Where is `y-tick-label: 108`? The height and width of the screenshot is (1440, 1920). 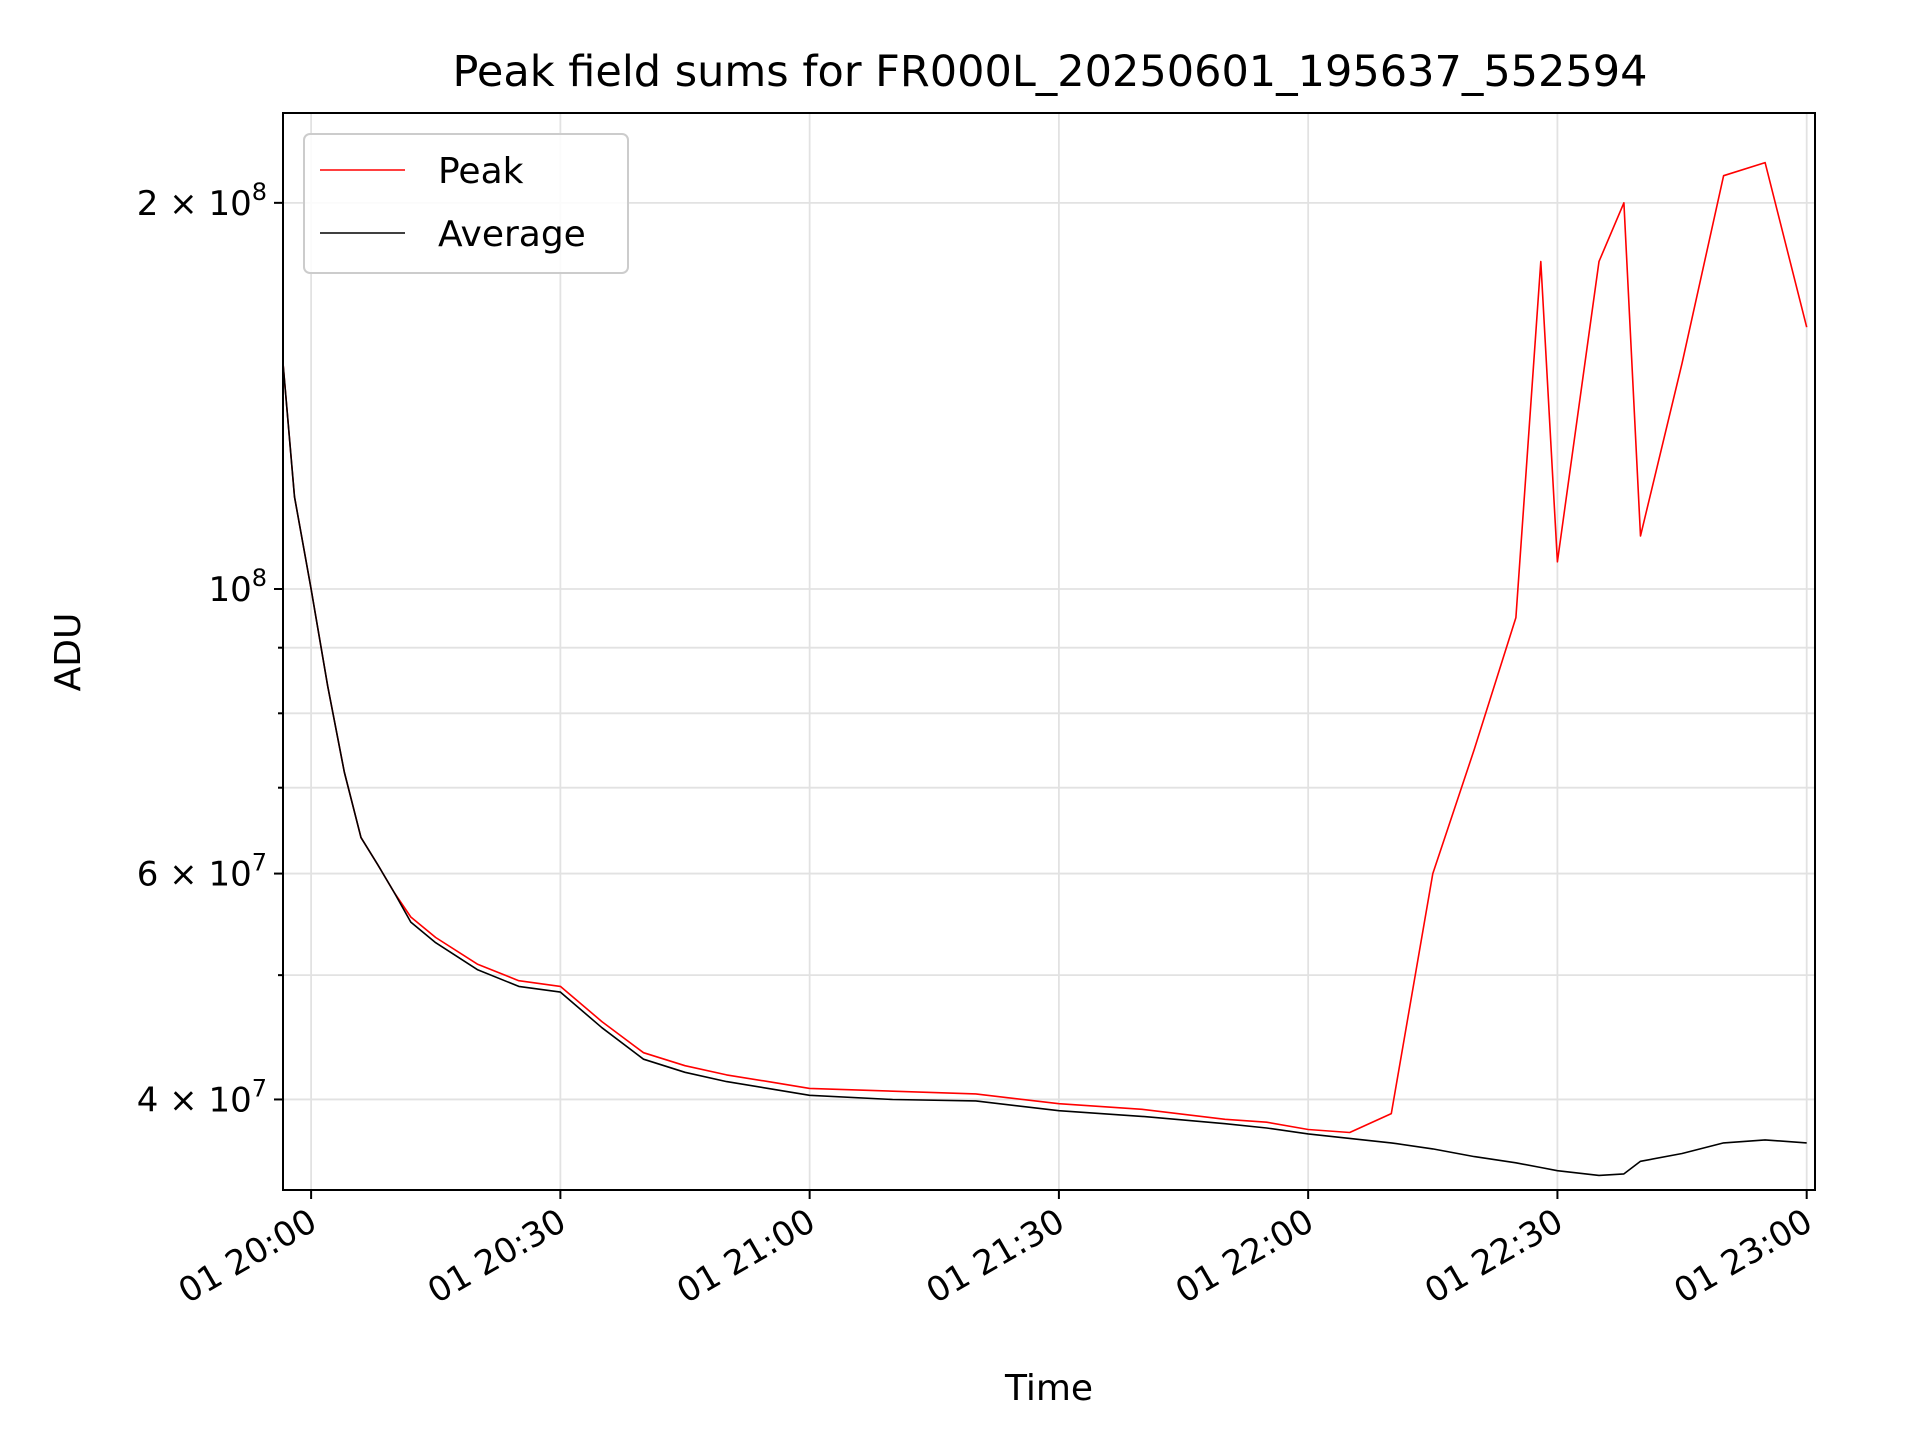 y-tick-label: 108 is located at coordinates (237, 587).